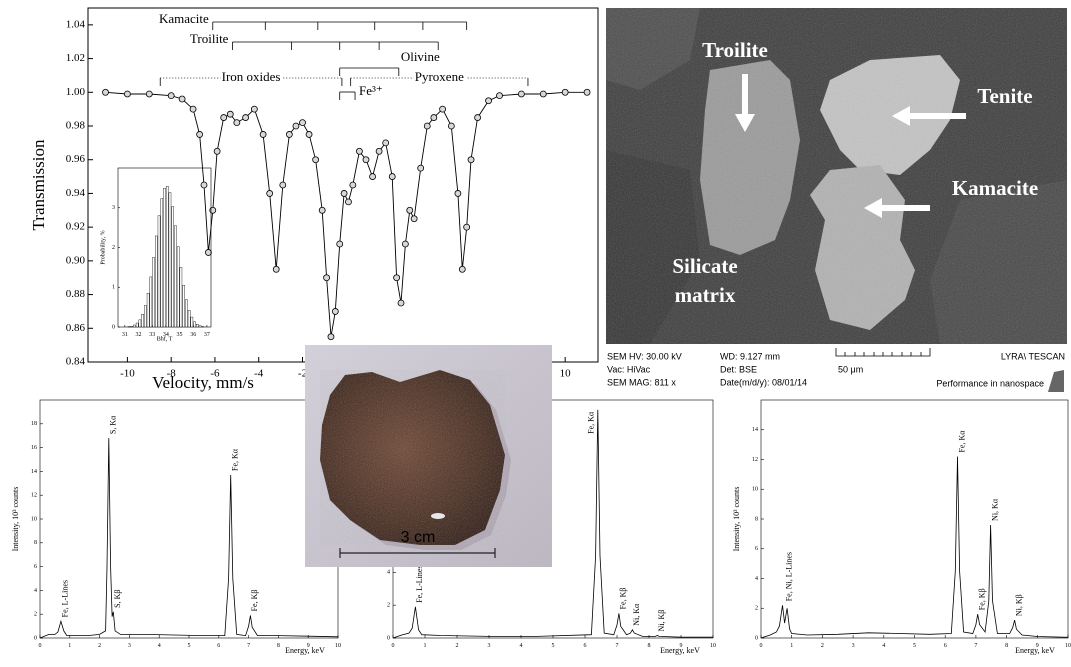 Image resolution: width=1071 pixels, height=667 pixels. Describe the element at coordinates (35, 543) in the screenshot. I see `y-tick-label: 8` at that location.